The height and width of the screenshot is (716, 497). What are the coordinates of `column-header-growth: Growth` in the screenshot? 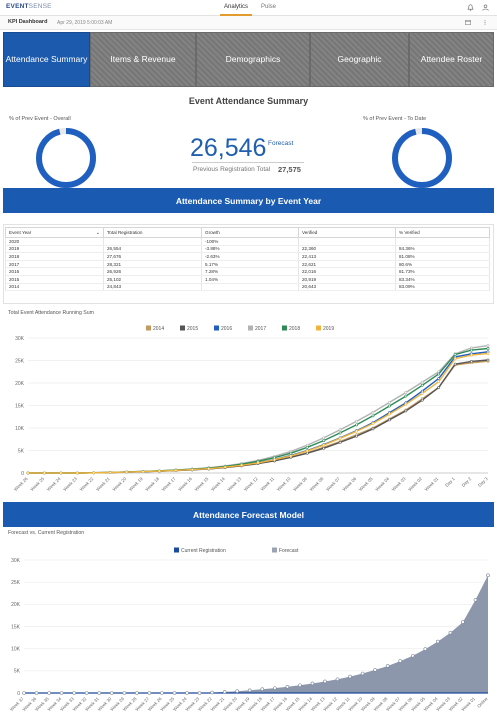 It's located at (250, 232).